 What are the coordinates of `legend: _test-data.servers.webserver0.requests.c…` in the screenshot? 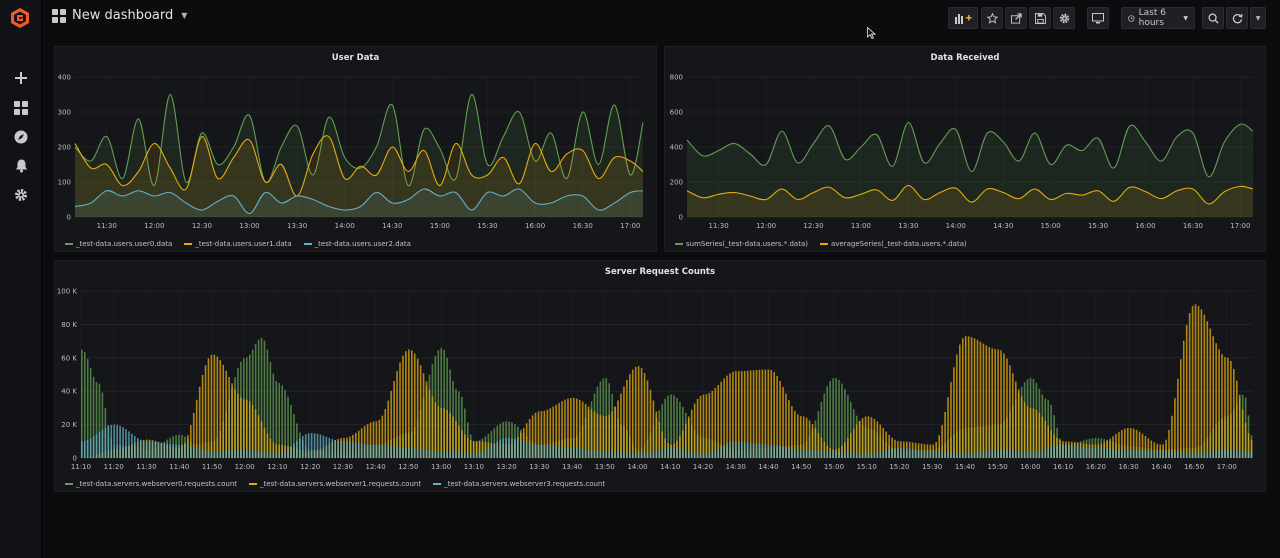 It's located at (335, 484).